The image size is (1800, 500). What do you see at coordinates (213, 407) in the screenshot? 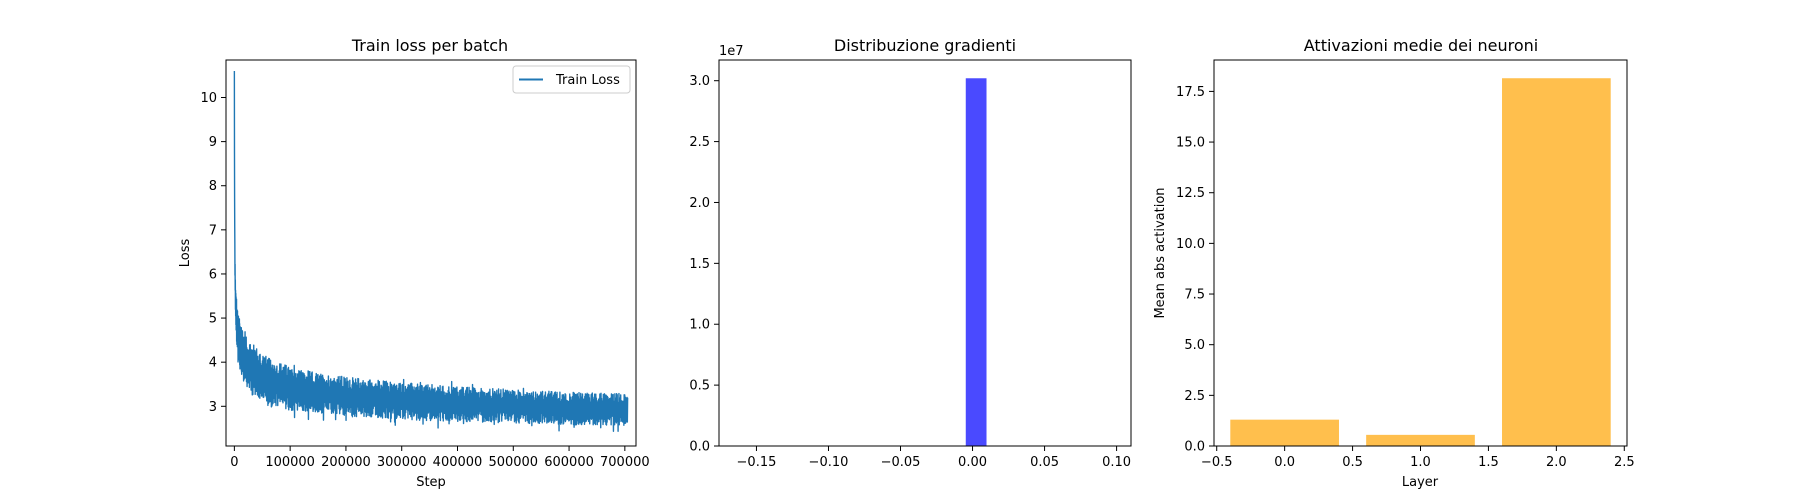
I see `y-tick-label: 3` at bounding box center [213, 407].